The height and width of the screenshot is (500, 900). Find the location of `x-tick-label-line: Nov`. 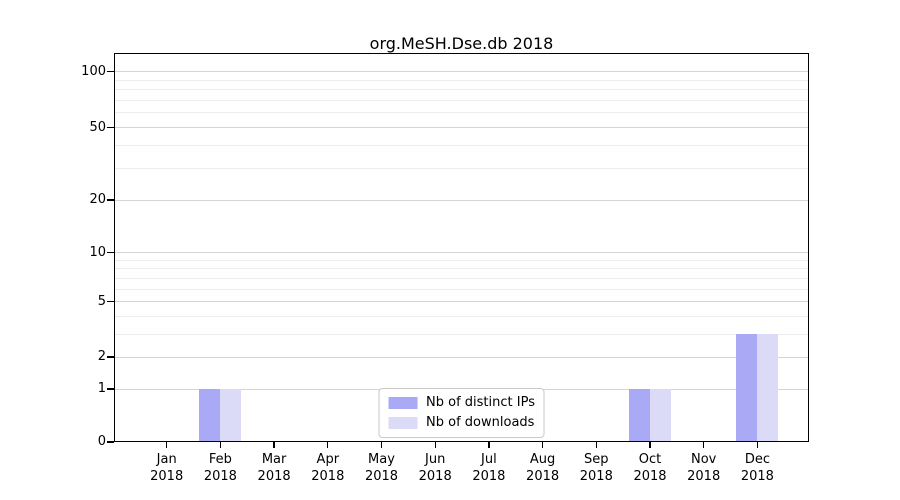

x-tick-label-line: Nov is located at coordinates (704, 459).